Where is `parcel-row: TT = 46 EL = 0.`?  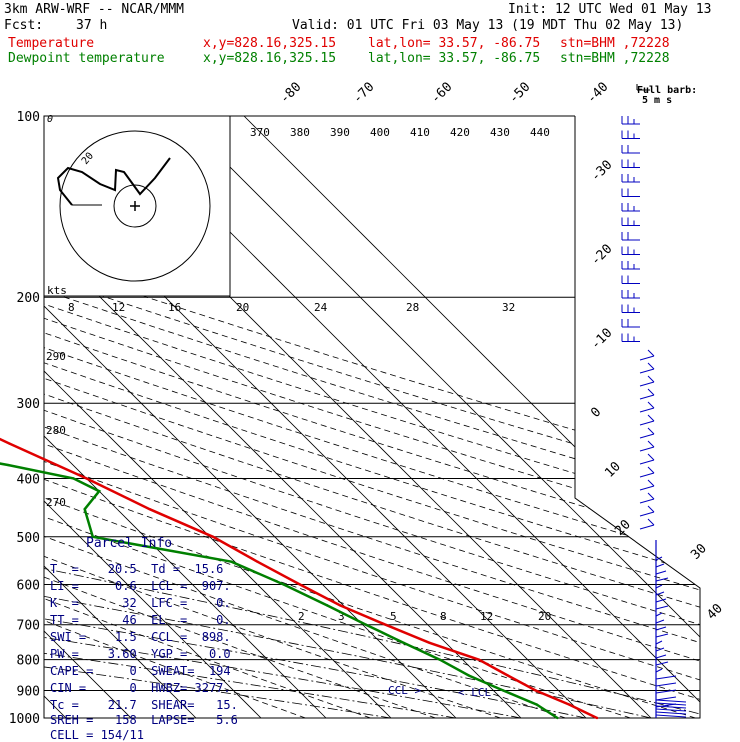 parcel-row: TT = 46 EL = 0. is located at coordinates (140, 620).